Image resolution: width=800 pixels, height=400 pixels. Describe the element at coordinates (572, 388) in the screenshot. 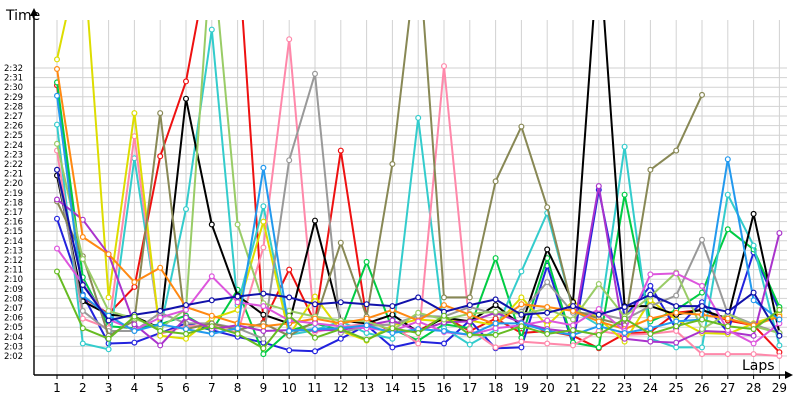

I see `x-tick-label: 21` at that location.